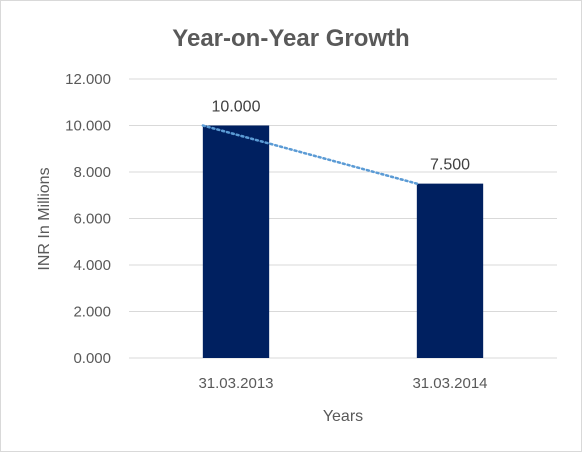 The height and width of the screenshot is (452, 582). Describe the element at coordinates (449, 383) in the screenshot. I see `x-tick-label: 31.03.2014` at that location.